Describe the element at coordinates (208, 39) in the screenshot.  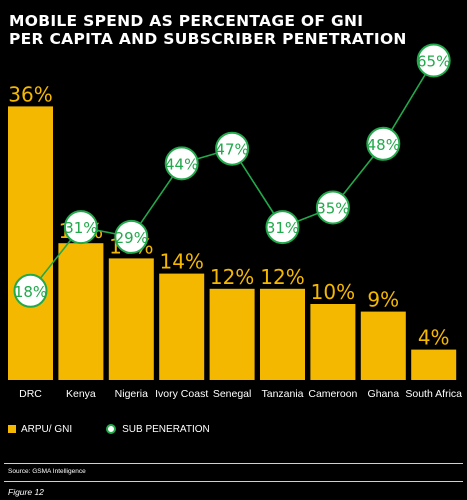
I see `chart-title-line-2: PER CAPITA AND SUBSCRIBER PENETRATION` at that location.